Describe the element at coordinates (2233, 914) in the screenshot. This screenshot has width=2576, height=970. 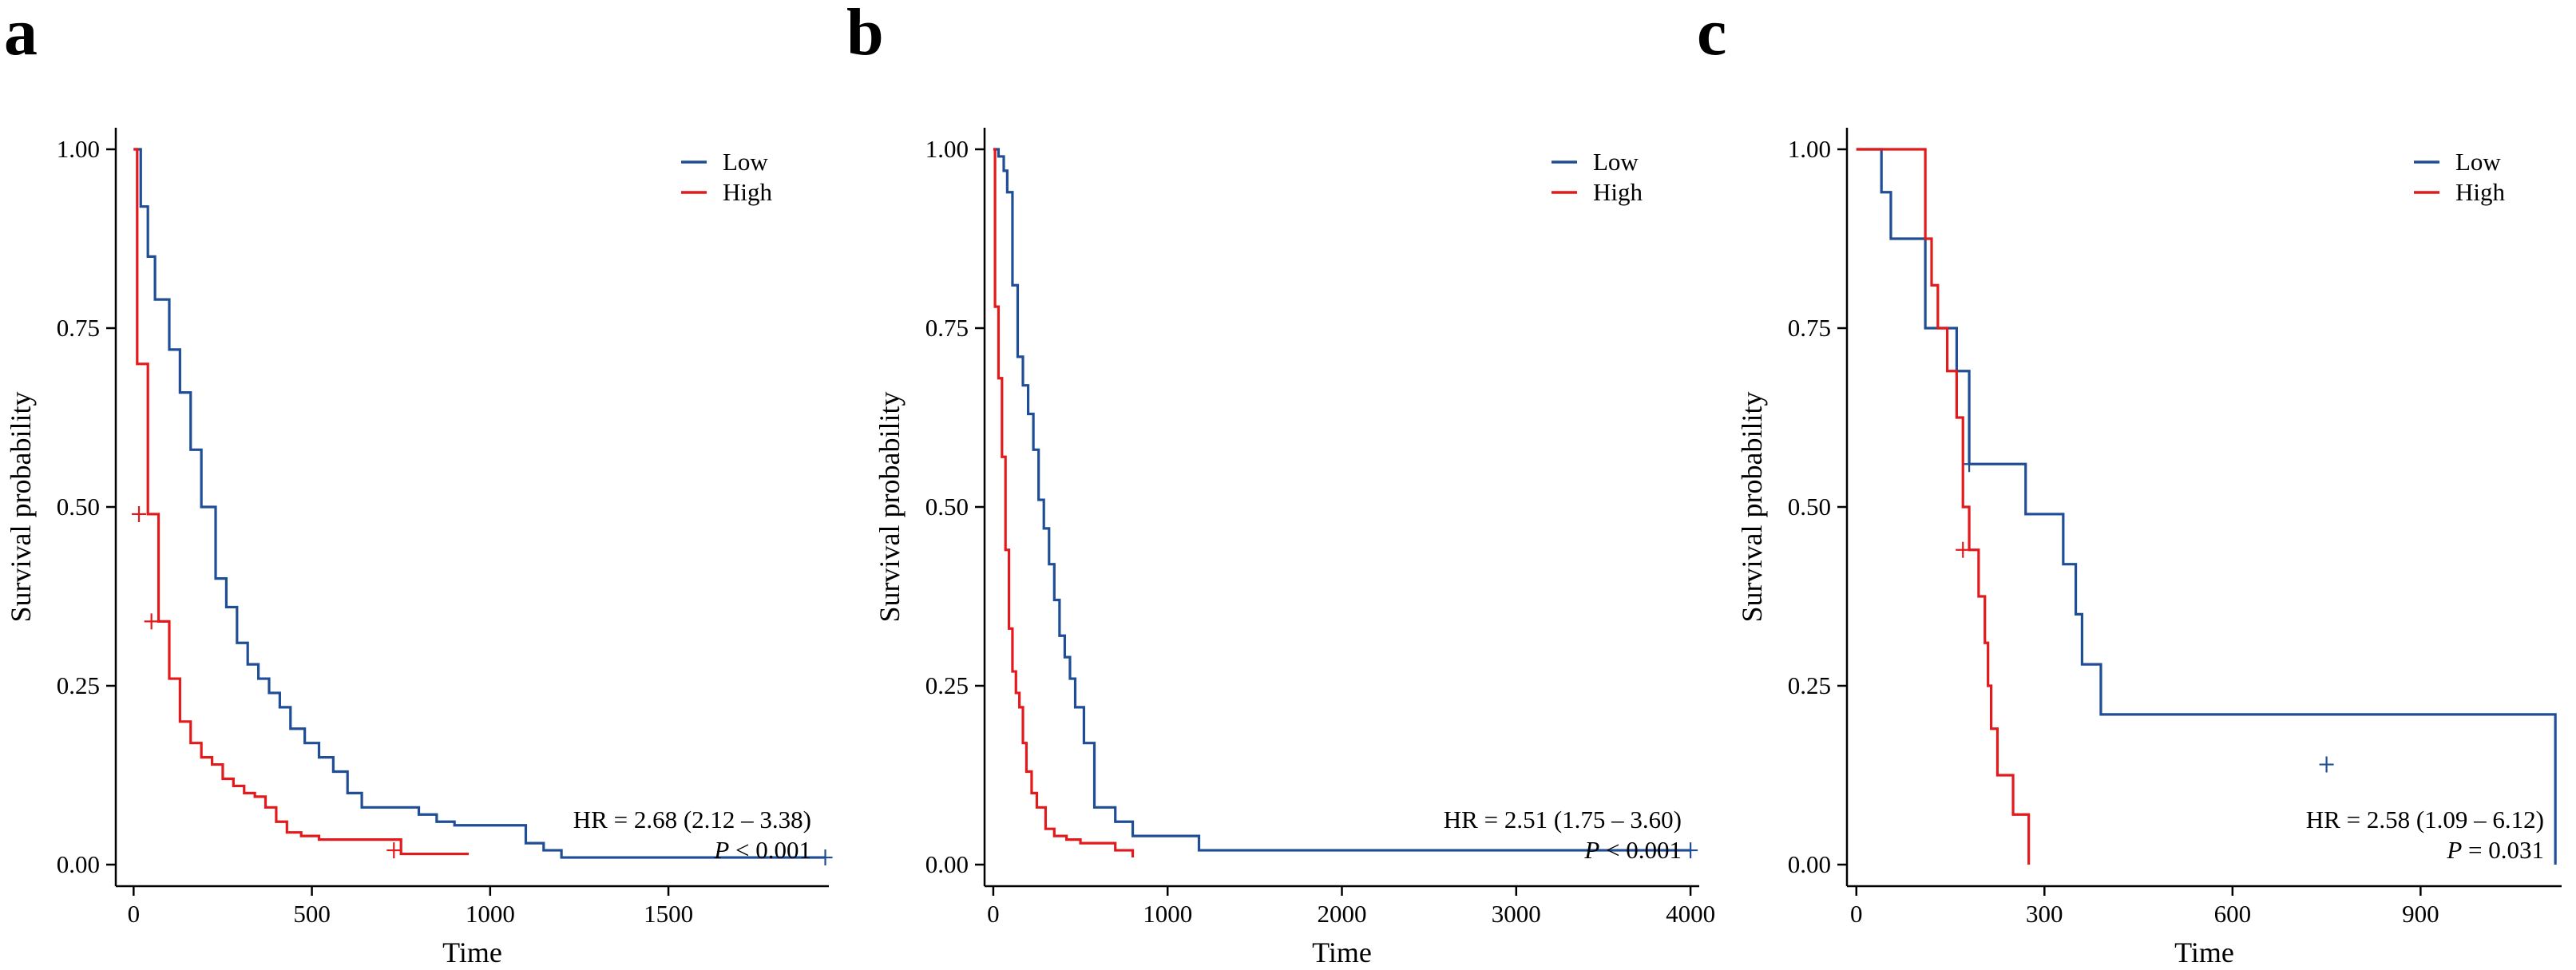
I see `x-tick-label: 600` at that location.